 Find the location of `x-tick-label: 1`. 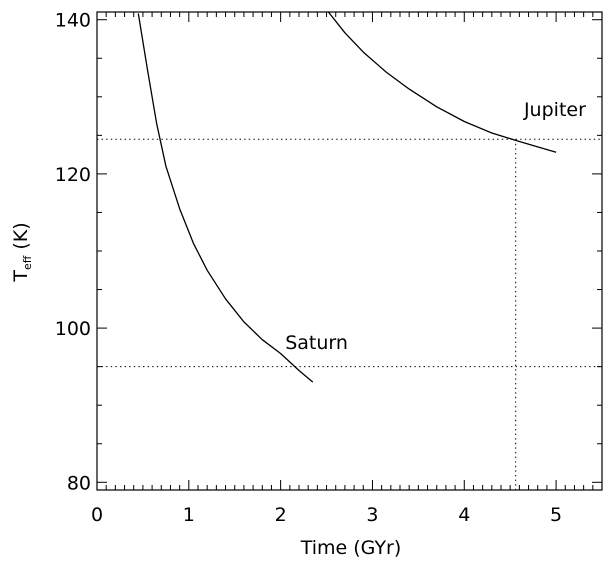

x-tick-label: 1 is located at coordinates (189, 515).